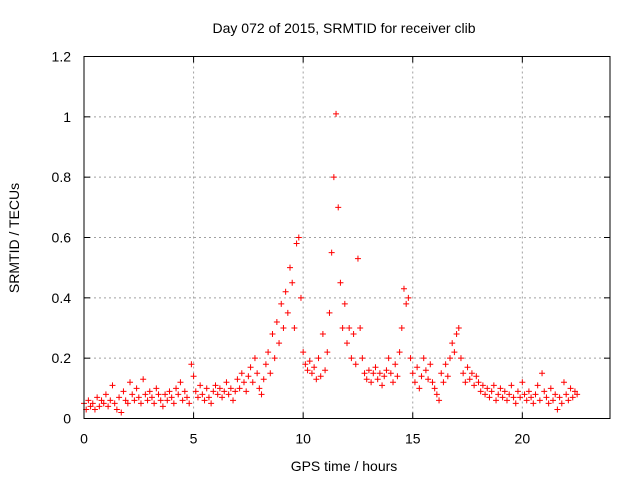  I want to click on x-tick-label: 20, so click(523, 439).